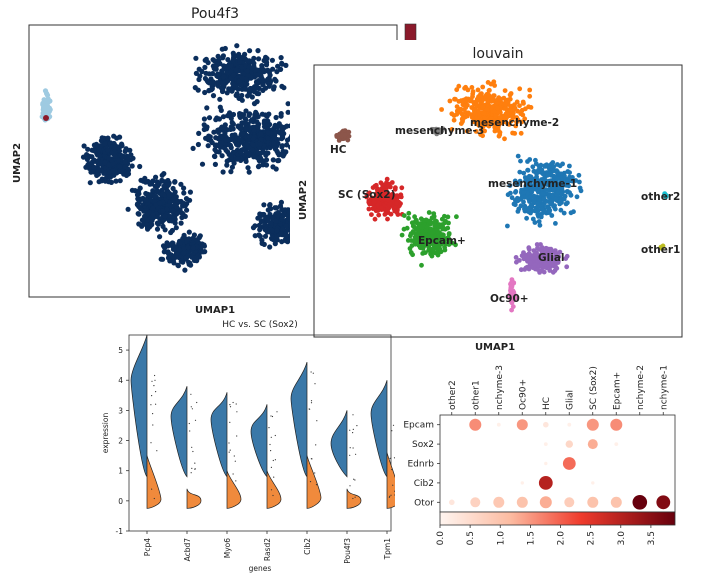  What do you see at coordinates (594, 388) in the screenshot?
I see `dotplot-col-label: SC (Sox2)` at bounding box center [594, 388].